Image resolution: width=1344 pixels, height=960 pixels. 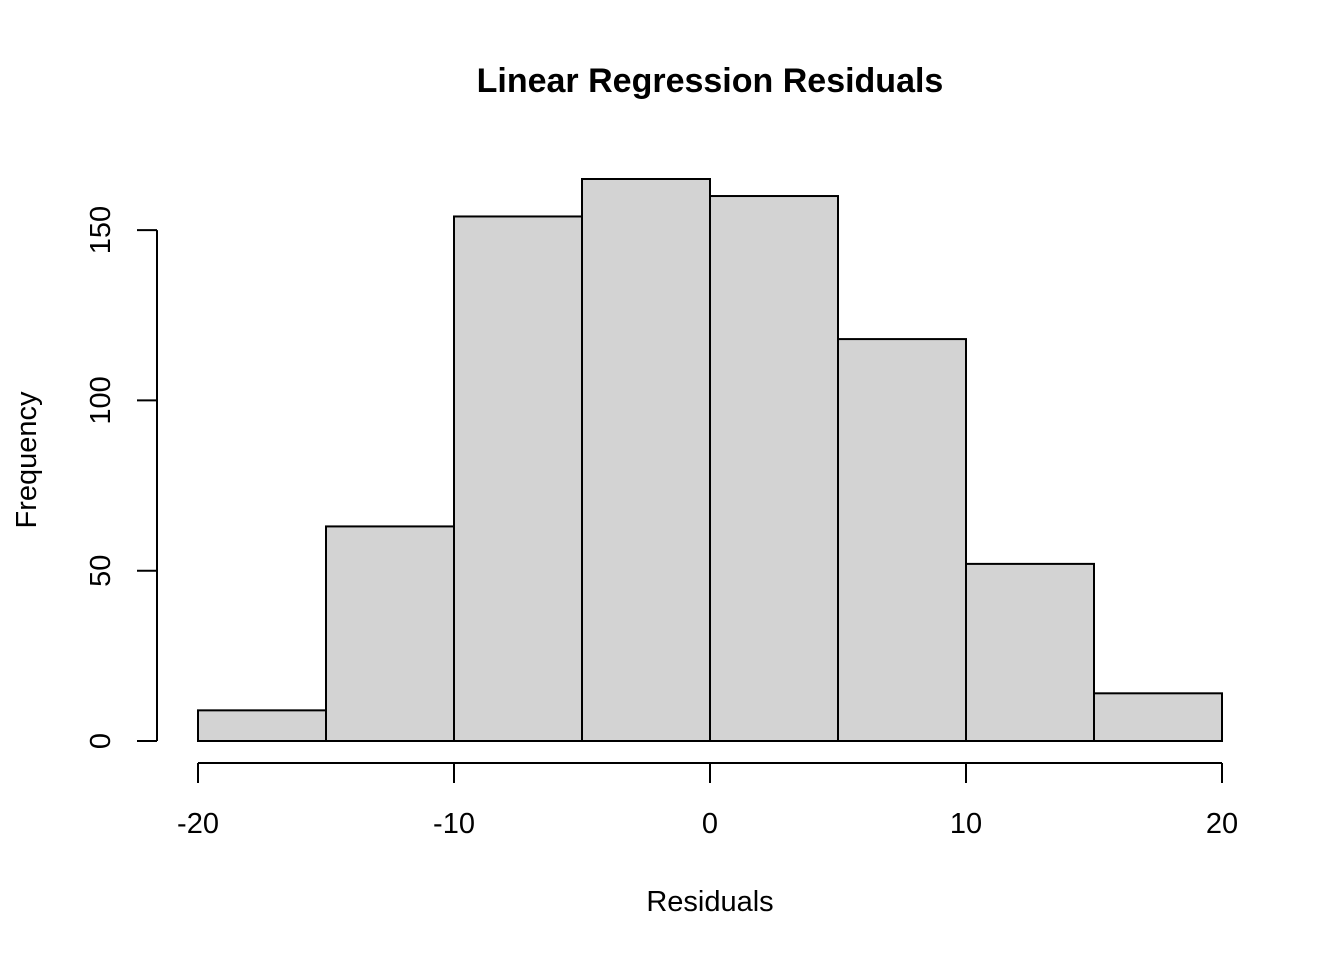 What do you see at coordinates (1222, 824) in the screenshot?
I see `x-tick-label-4: 20` at bounding box center [1222, 824].